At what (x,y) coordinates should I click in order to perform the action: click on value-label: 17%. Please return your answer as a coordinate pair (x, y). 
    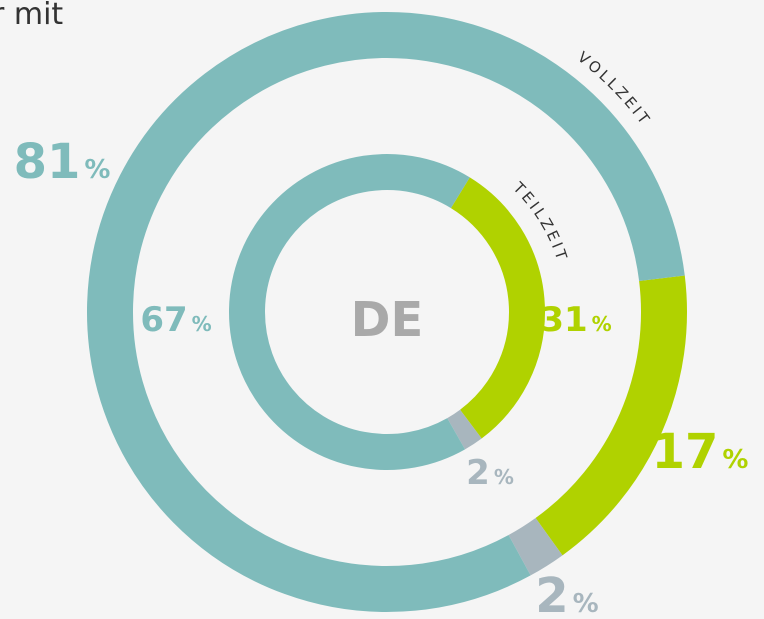
    Looking at the image, I should click on (700, 452).